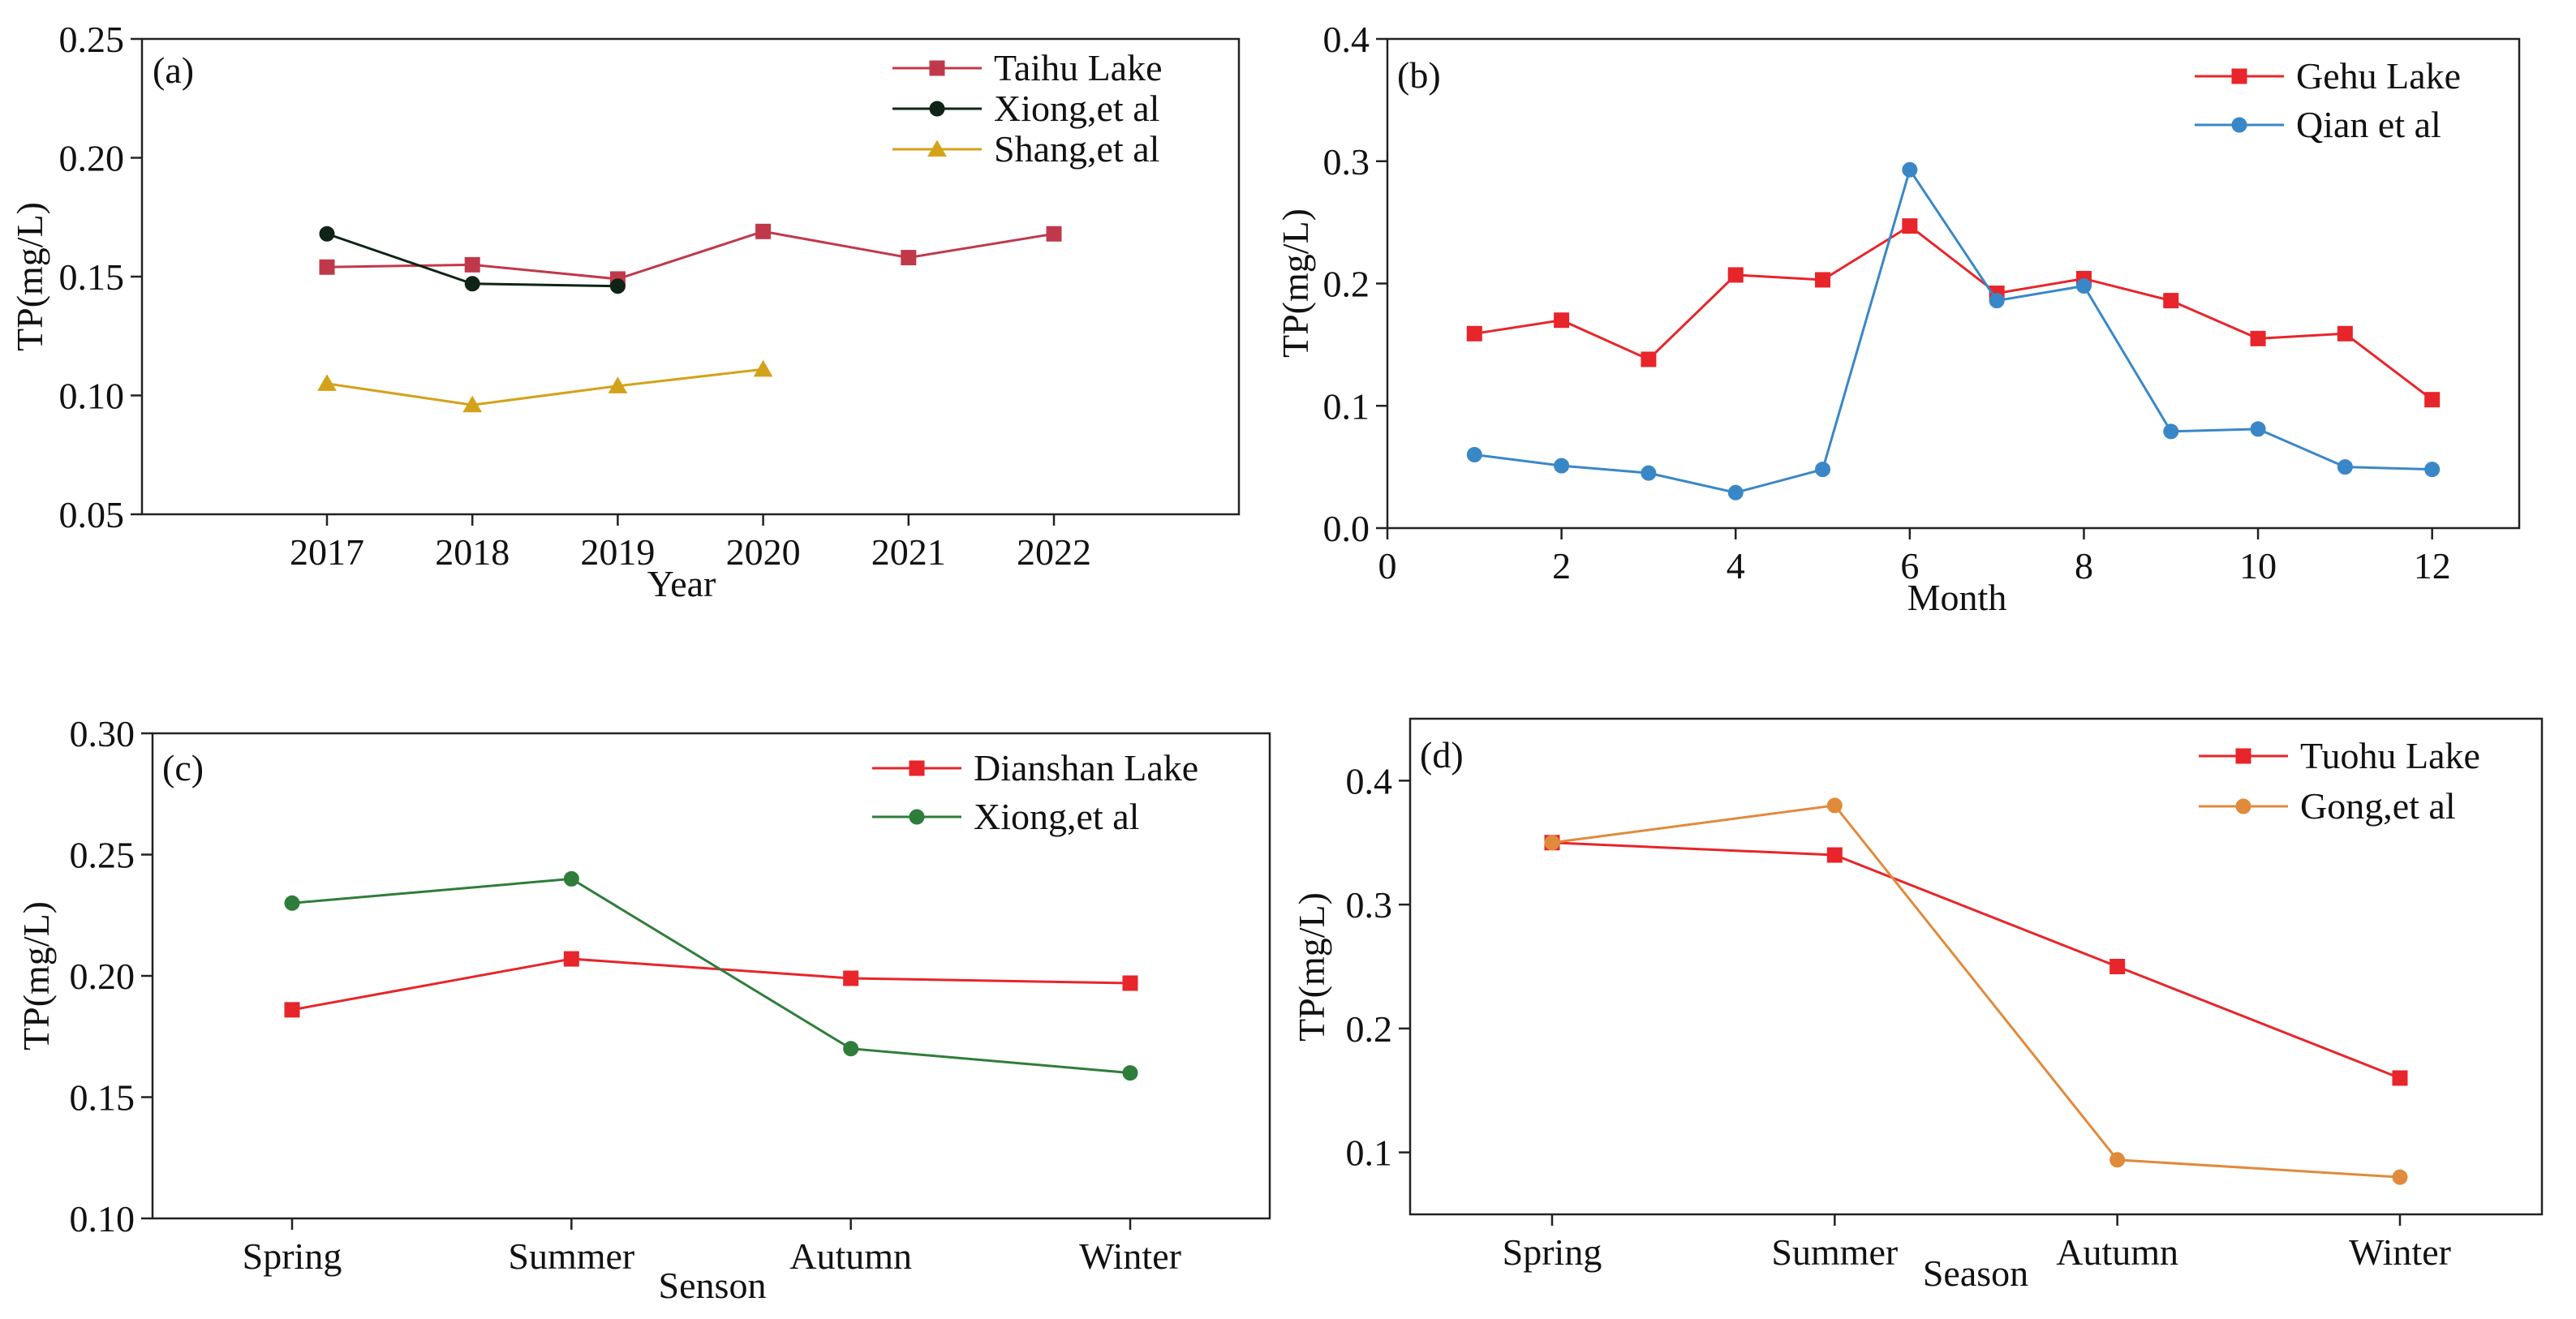 This screenshot has width=2576, height=1319. I want to click on x-axis-title: Year, so click(681, 583).